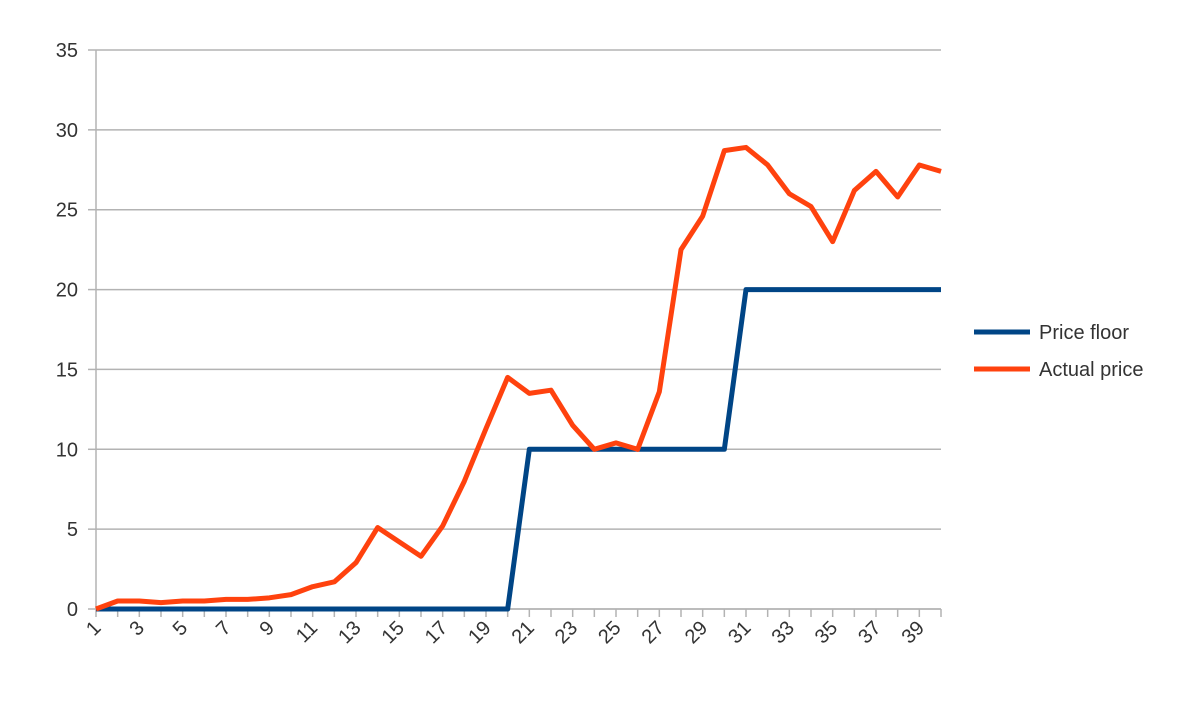 Image resolution: width=1200 pixels, height=727 pixels. Describe the element at coordinates (349, 632) in the screenshot. I see `x-tick-label: 13` at that location.